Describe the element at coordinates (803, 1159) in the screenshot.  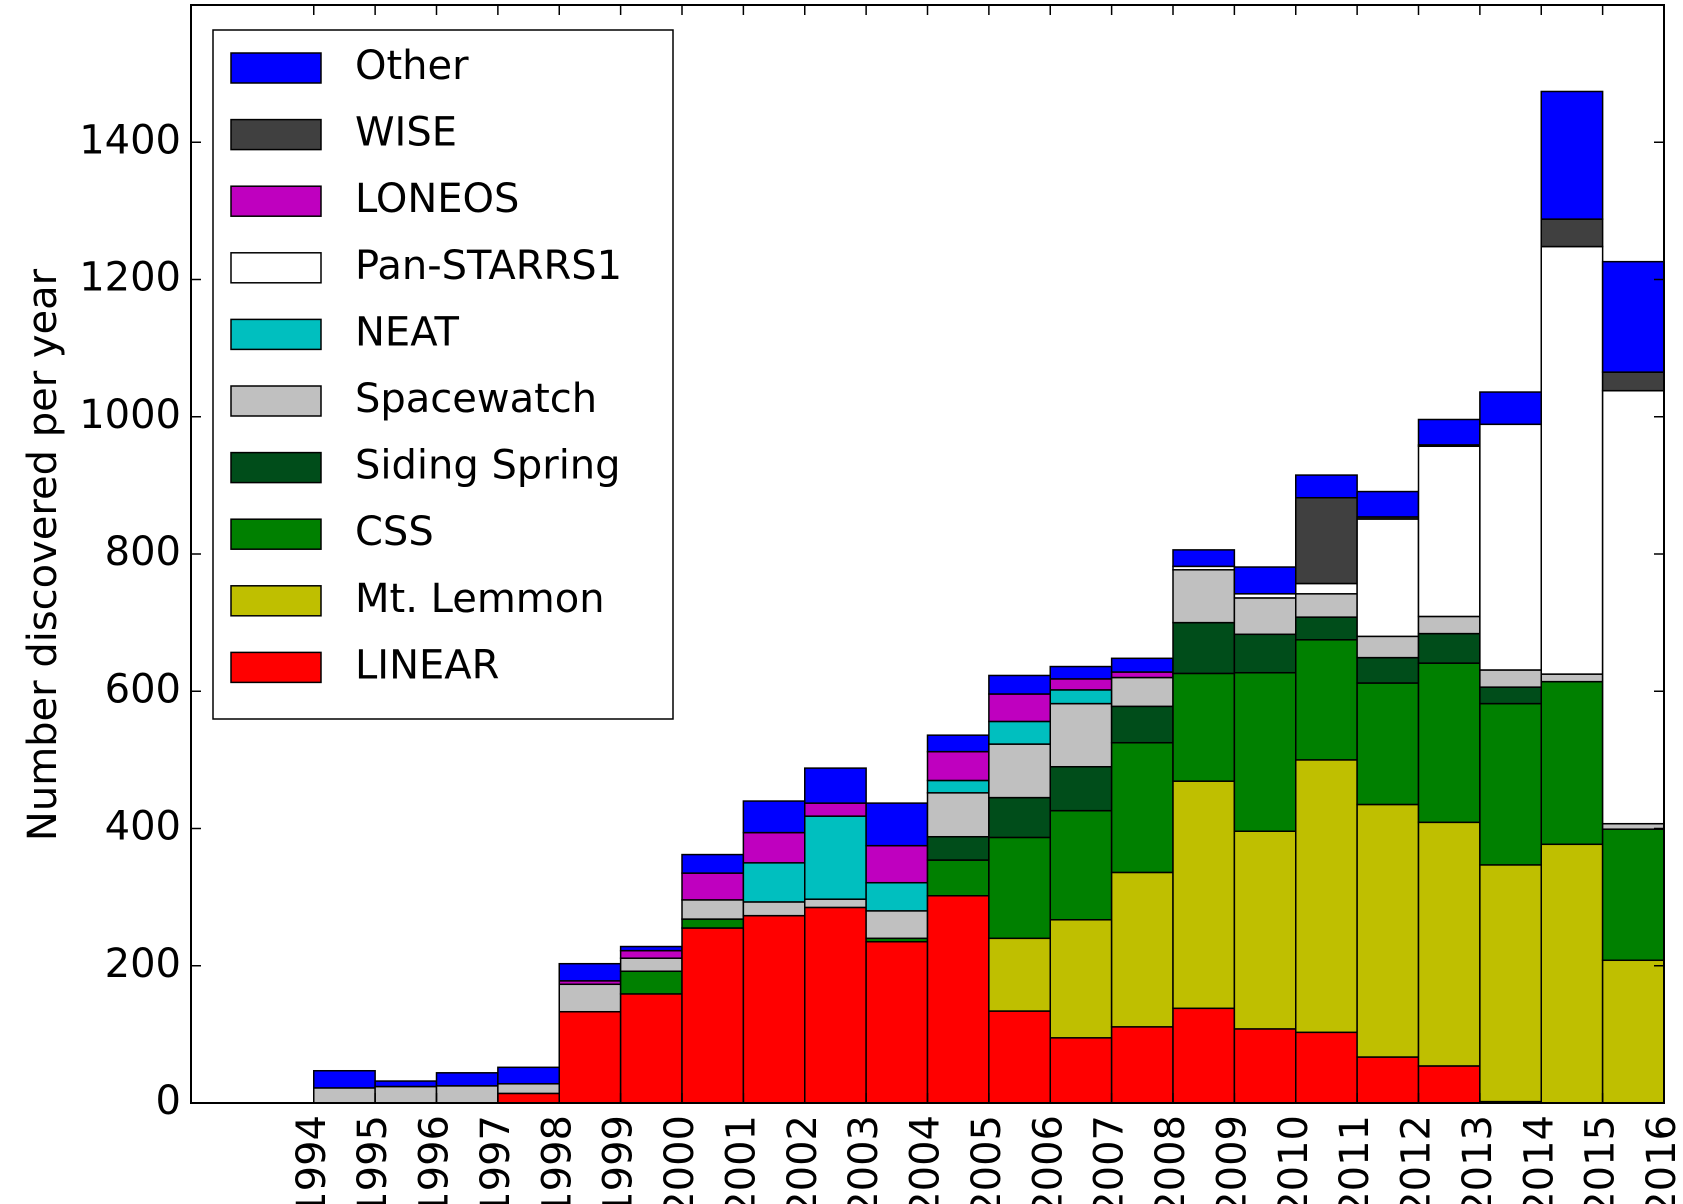
I see `x-tick-label: 2002` at that location.